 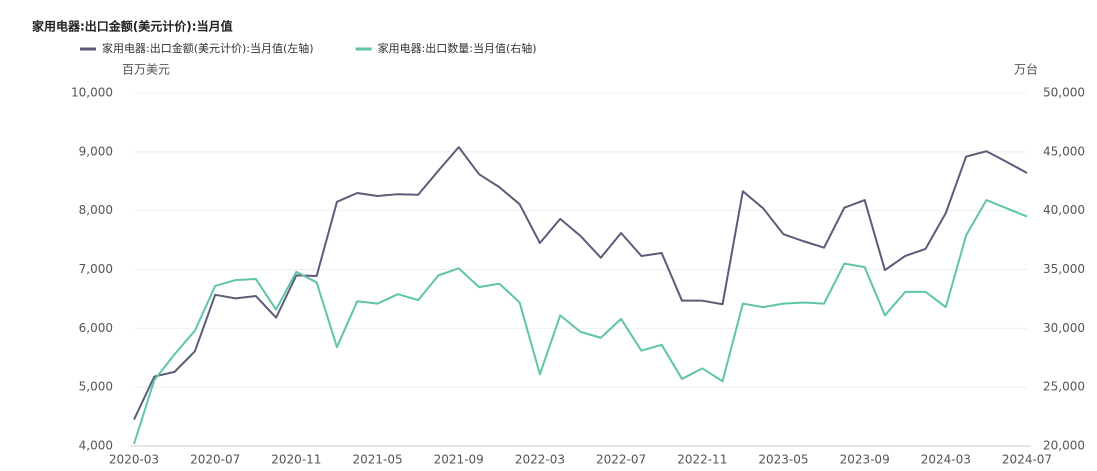 What do you see at coordinates (1064, 151) in the screenshot?
I see `y2-tick-label: 45,000` at bounding box center [1064, 151].